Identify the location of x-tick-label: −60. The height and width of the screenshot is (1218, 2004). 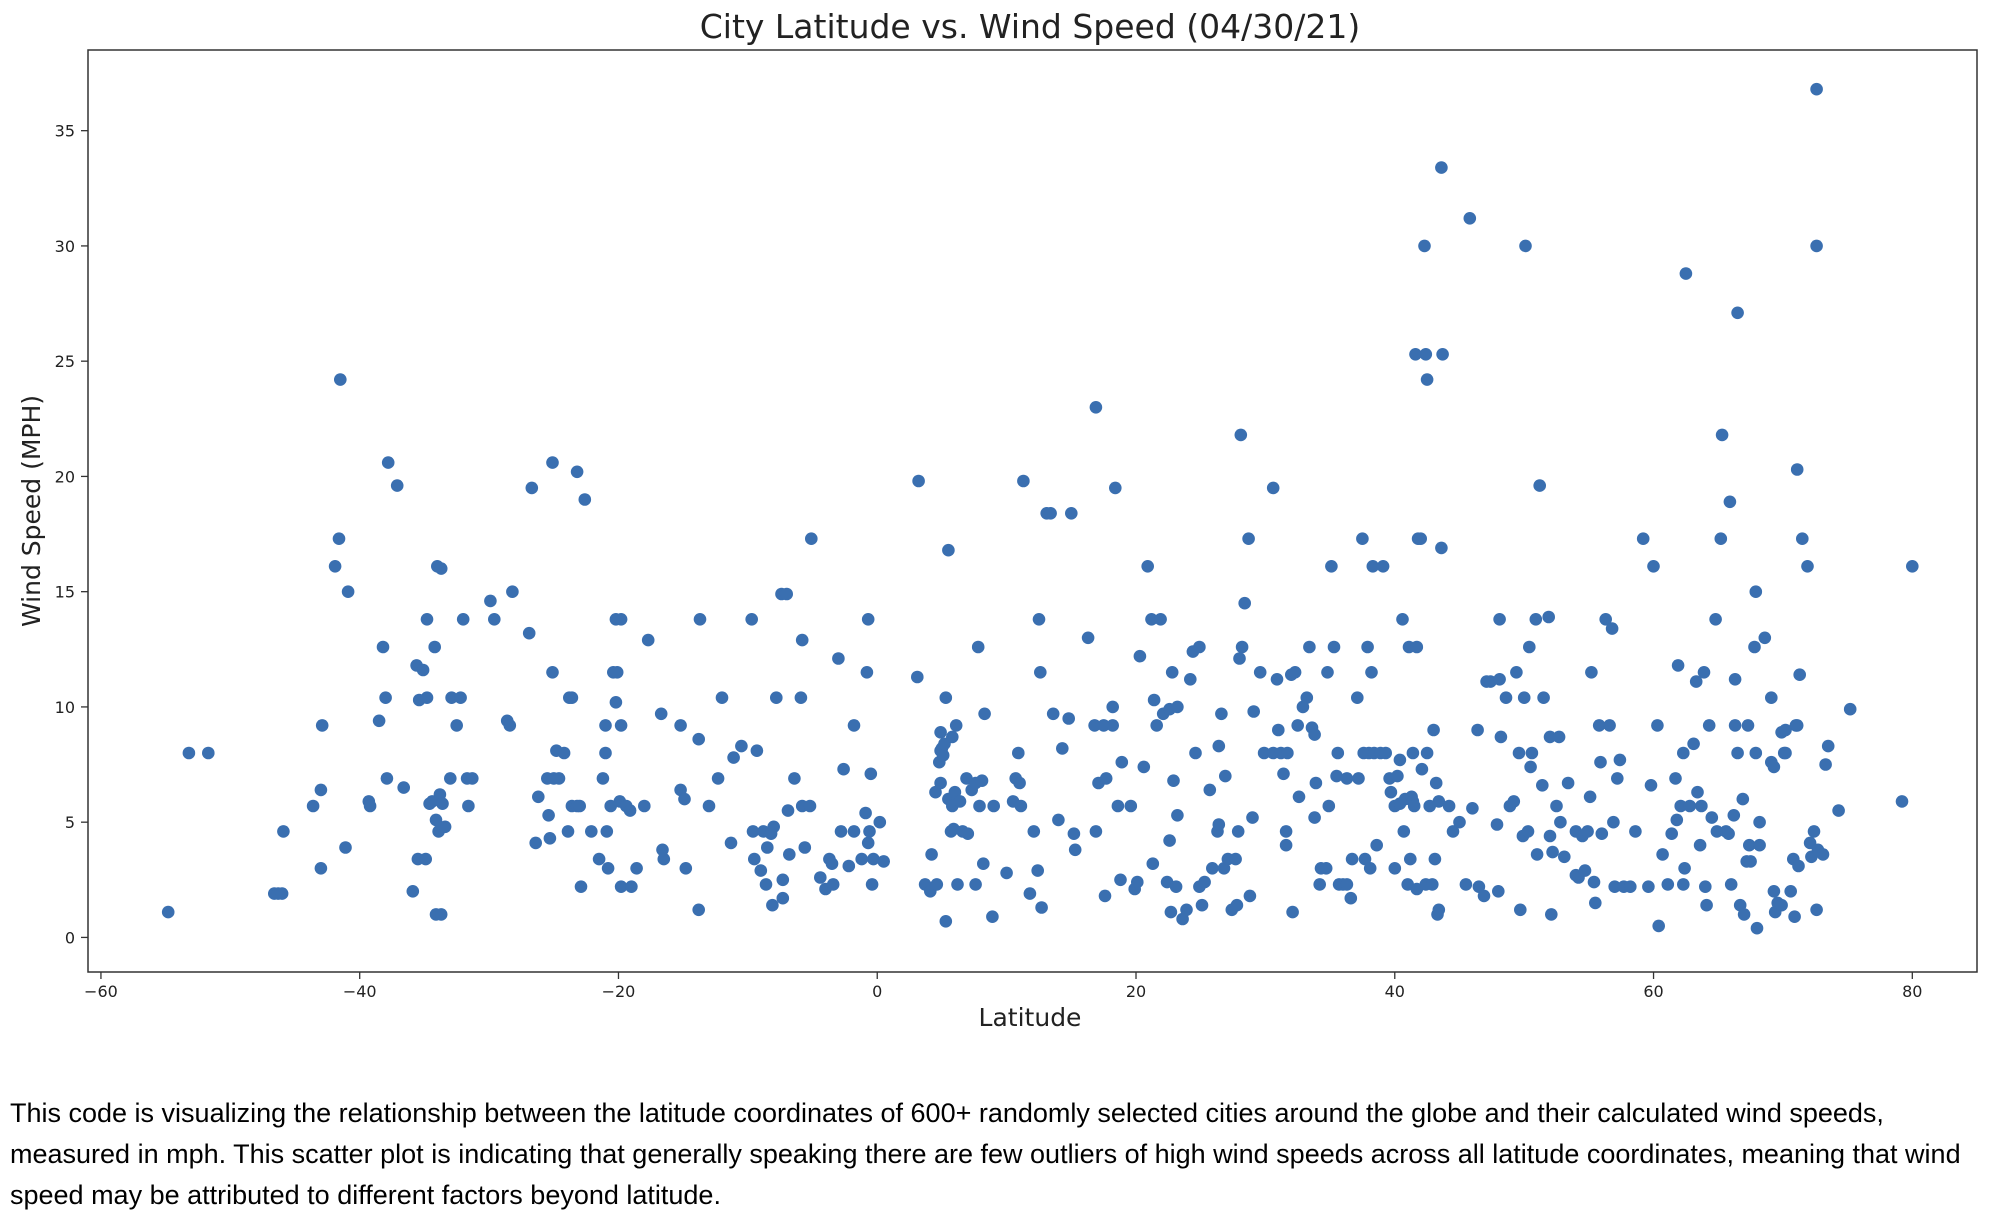
(101, 991).